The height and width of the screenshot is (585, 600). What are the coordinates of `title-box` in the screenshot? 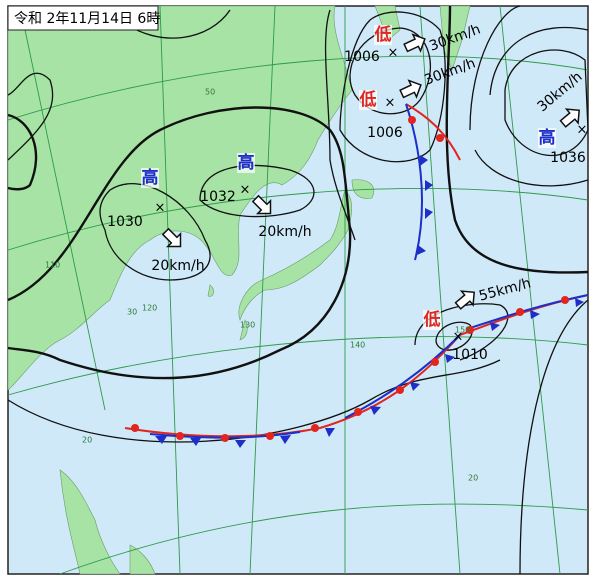 It's located at (83, 18).